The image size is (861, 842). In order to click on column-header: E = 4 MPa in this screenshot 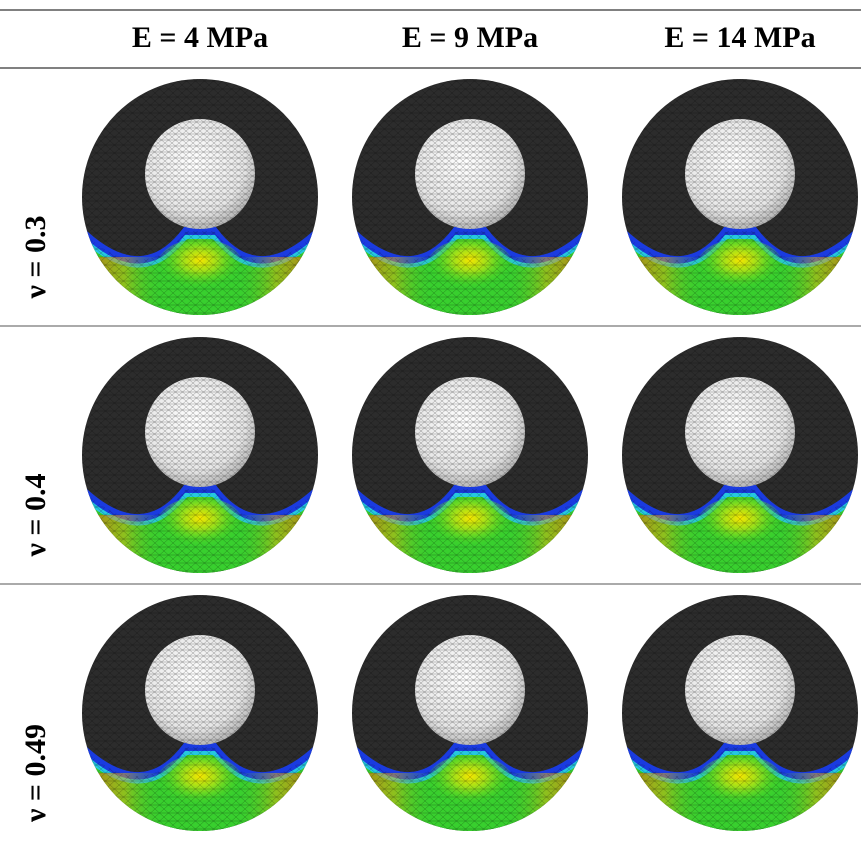, I will do `click(200, 37)`.